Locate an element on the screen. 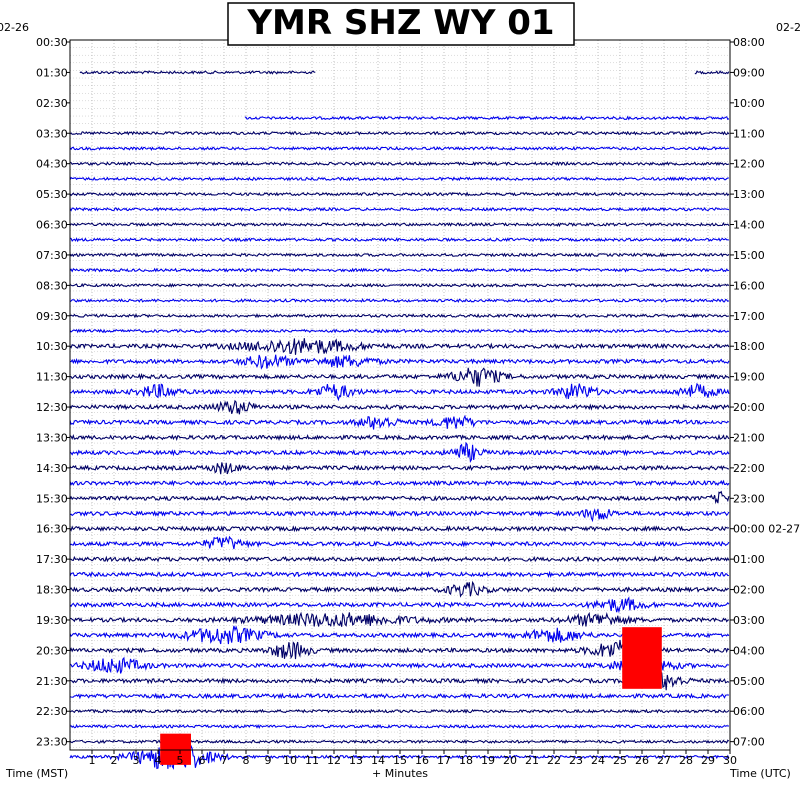 This screenshot has height=800, width=800. x-tick-label: 13 is located at coordinates (356, 760).